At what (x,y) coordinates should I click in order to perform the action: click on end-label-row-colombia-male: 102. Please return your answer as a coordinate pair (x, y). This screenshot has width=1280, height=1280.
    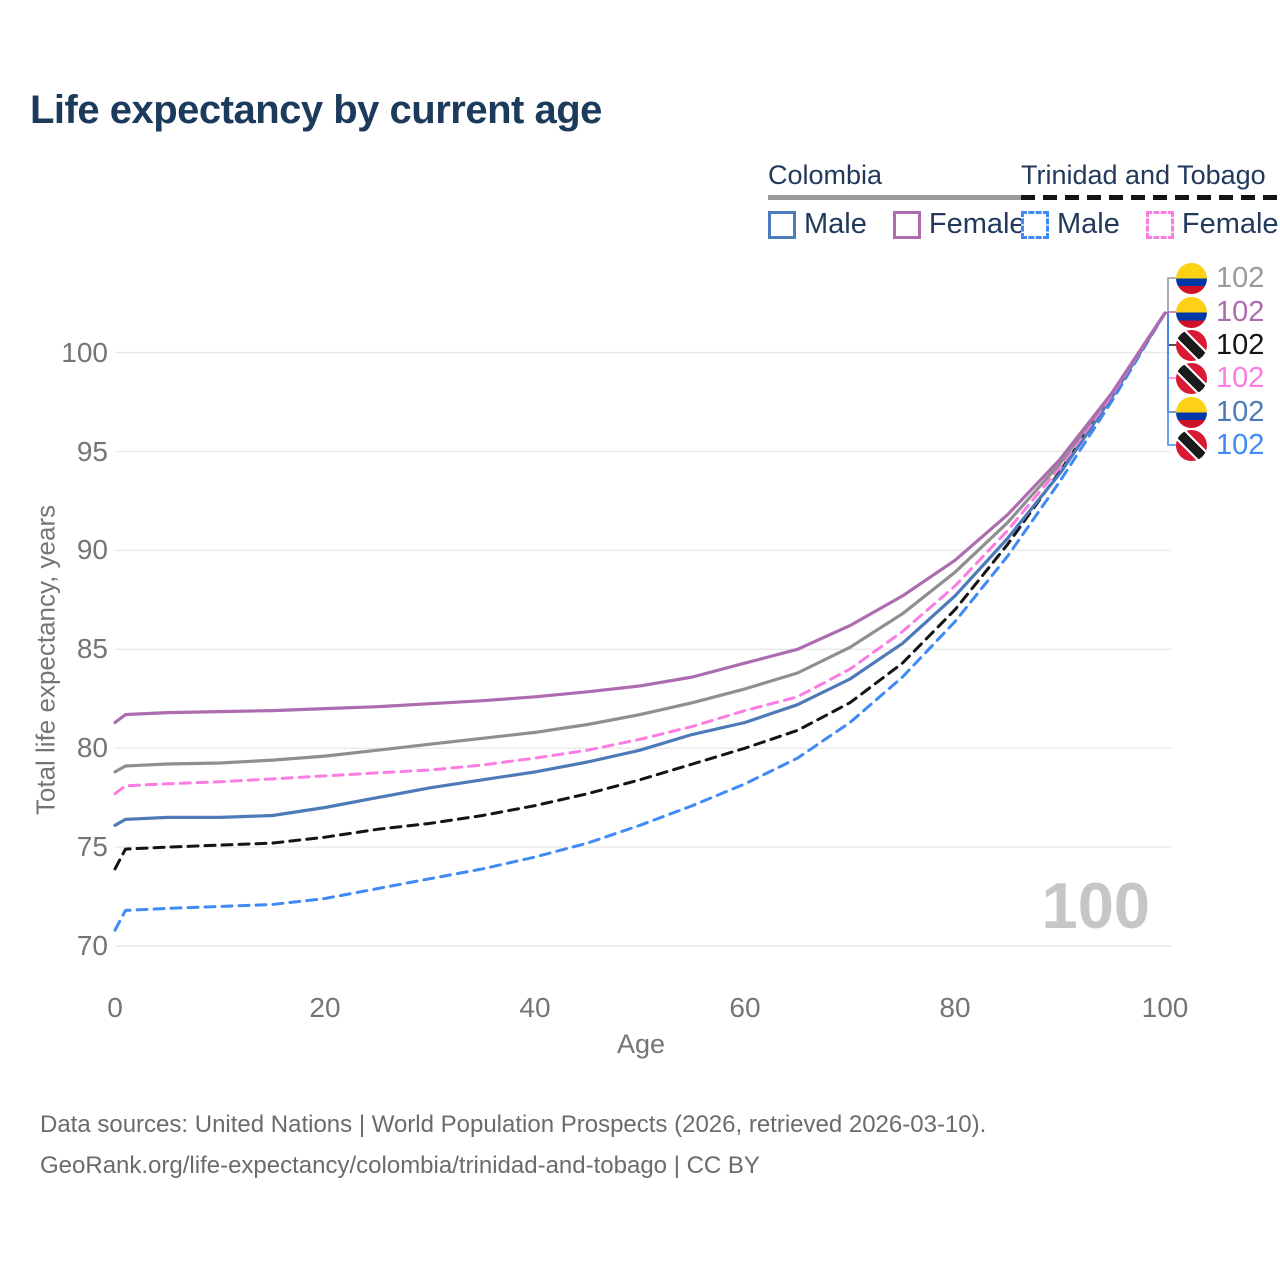
    Looking at the image, I should click on (1220, 412).